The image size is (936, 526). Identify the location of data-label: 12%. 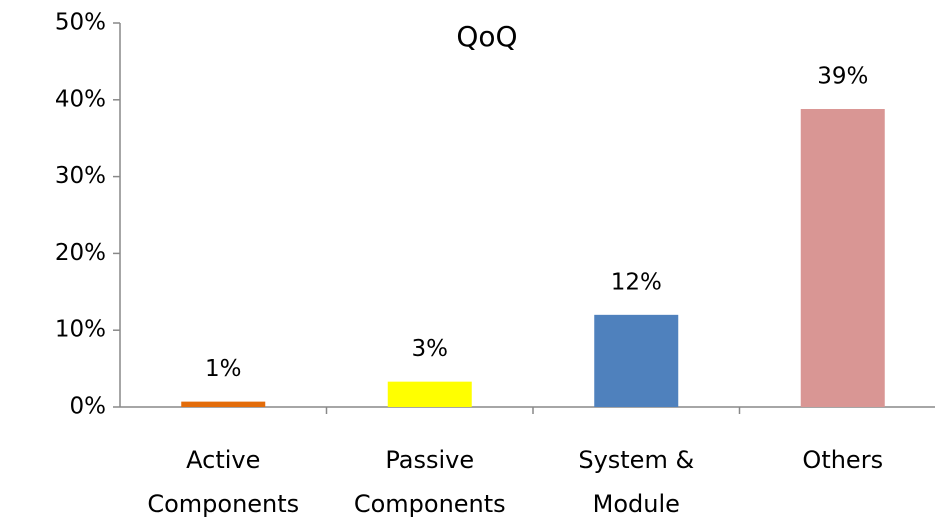
(636, 282).